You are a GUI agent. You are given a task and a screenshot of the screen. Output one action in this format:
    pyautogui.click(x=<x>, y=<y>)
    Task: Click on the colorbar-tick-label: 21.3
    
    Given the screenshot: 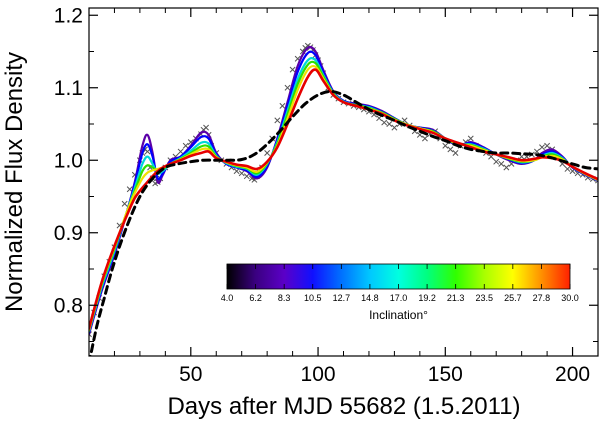 What is the action you would take?
    pyautogui.click(x=456, y=298)
    